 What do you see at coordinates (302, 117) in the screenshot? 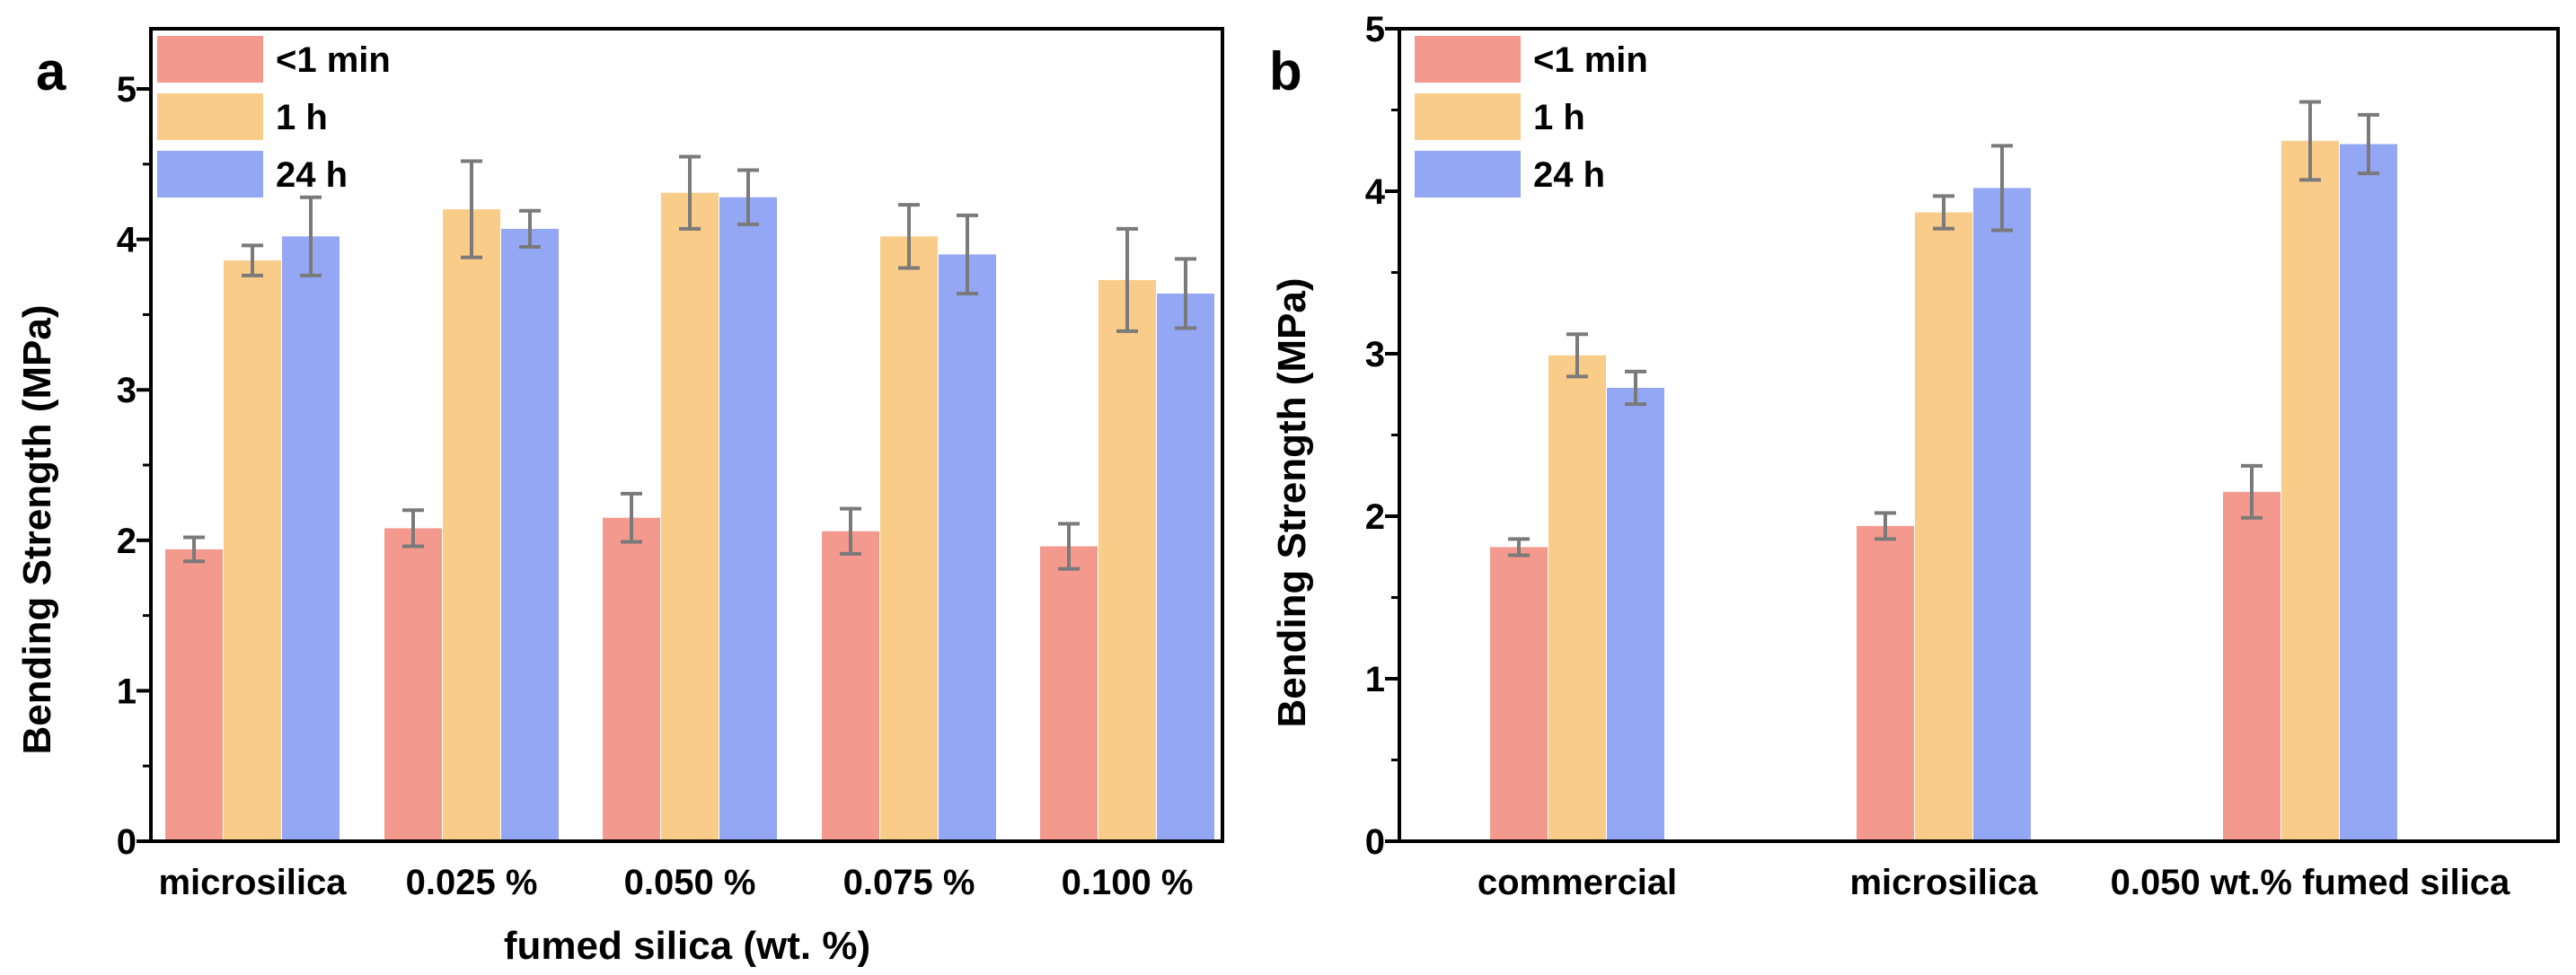
I see `panel-a-legend-label: 1 h` at bounding box center [302, 117].